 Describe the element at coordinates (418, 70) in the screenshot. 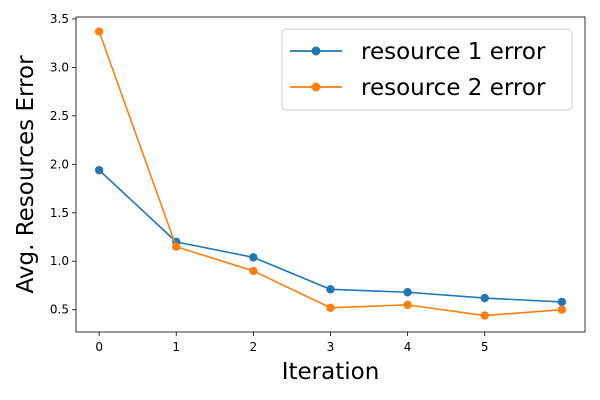

I see `legend-items: resource 1 error resource 2 error` at that location.